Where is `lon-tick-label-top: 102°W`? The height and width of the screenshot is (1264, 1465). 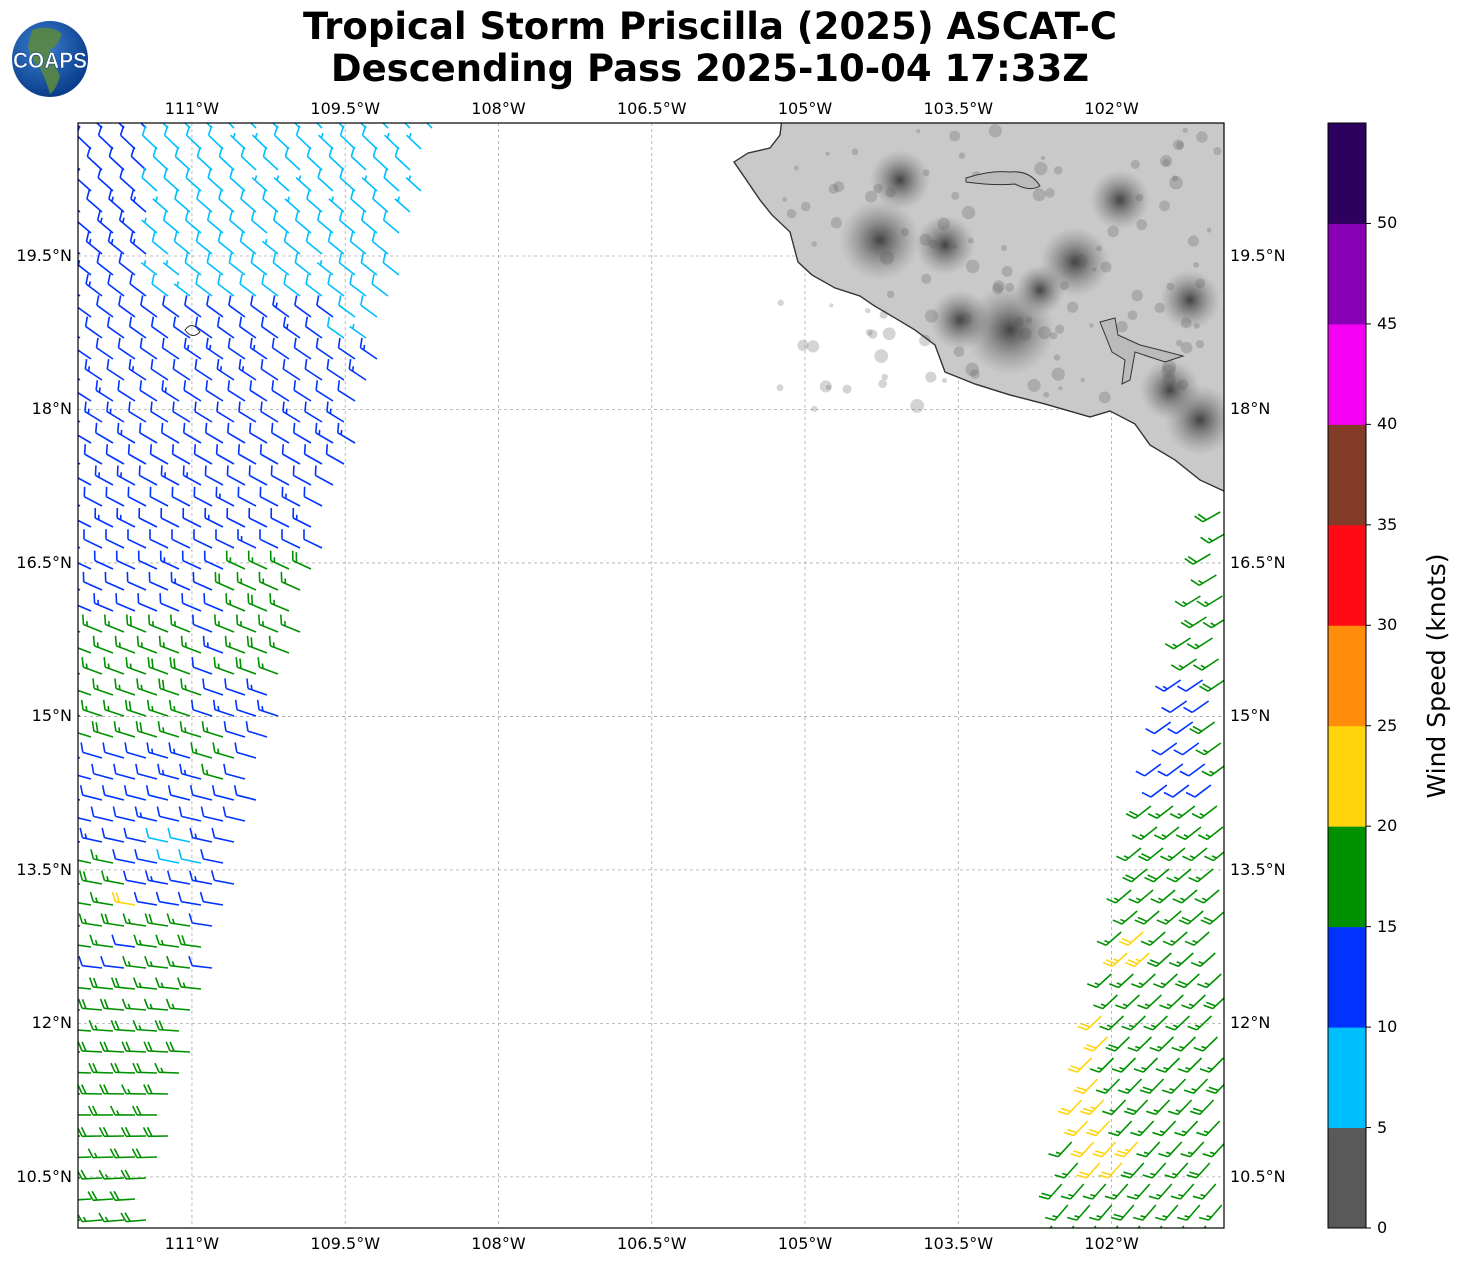
lon-tick-label-top: 102°W is located at coordinates (1111, 108).